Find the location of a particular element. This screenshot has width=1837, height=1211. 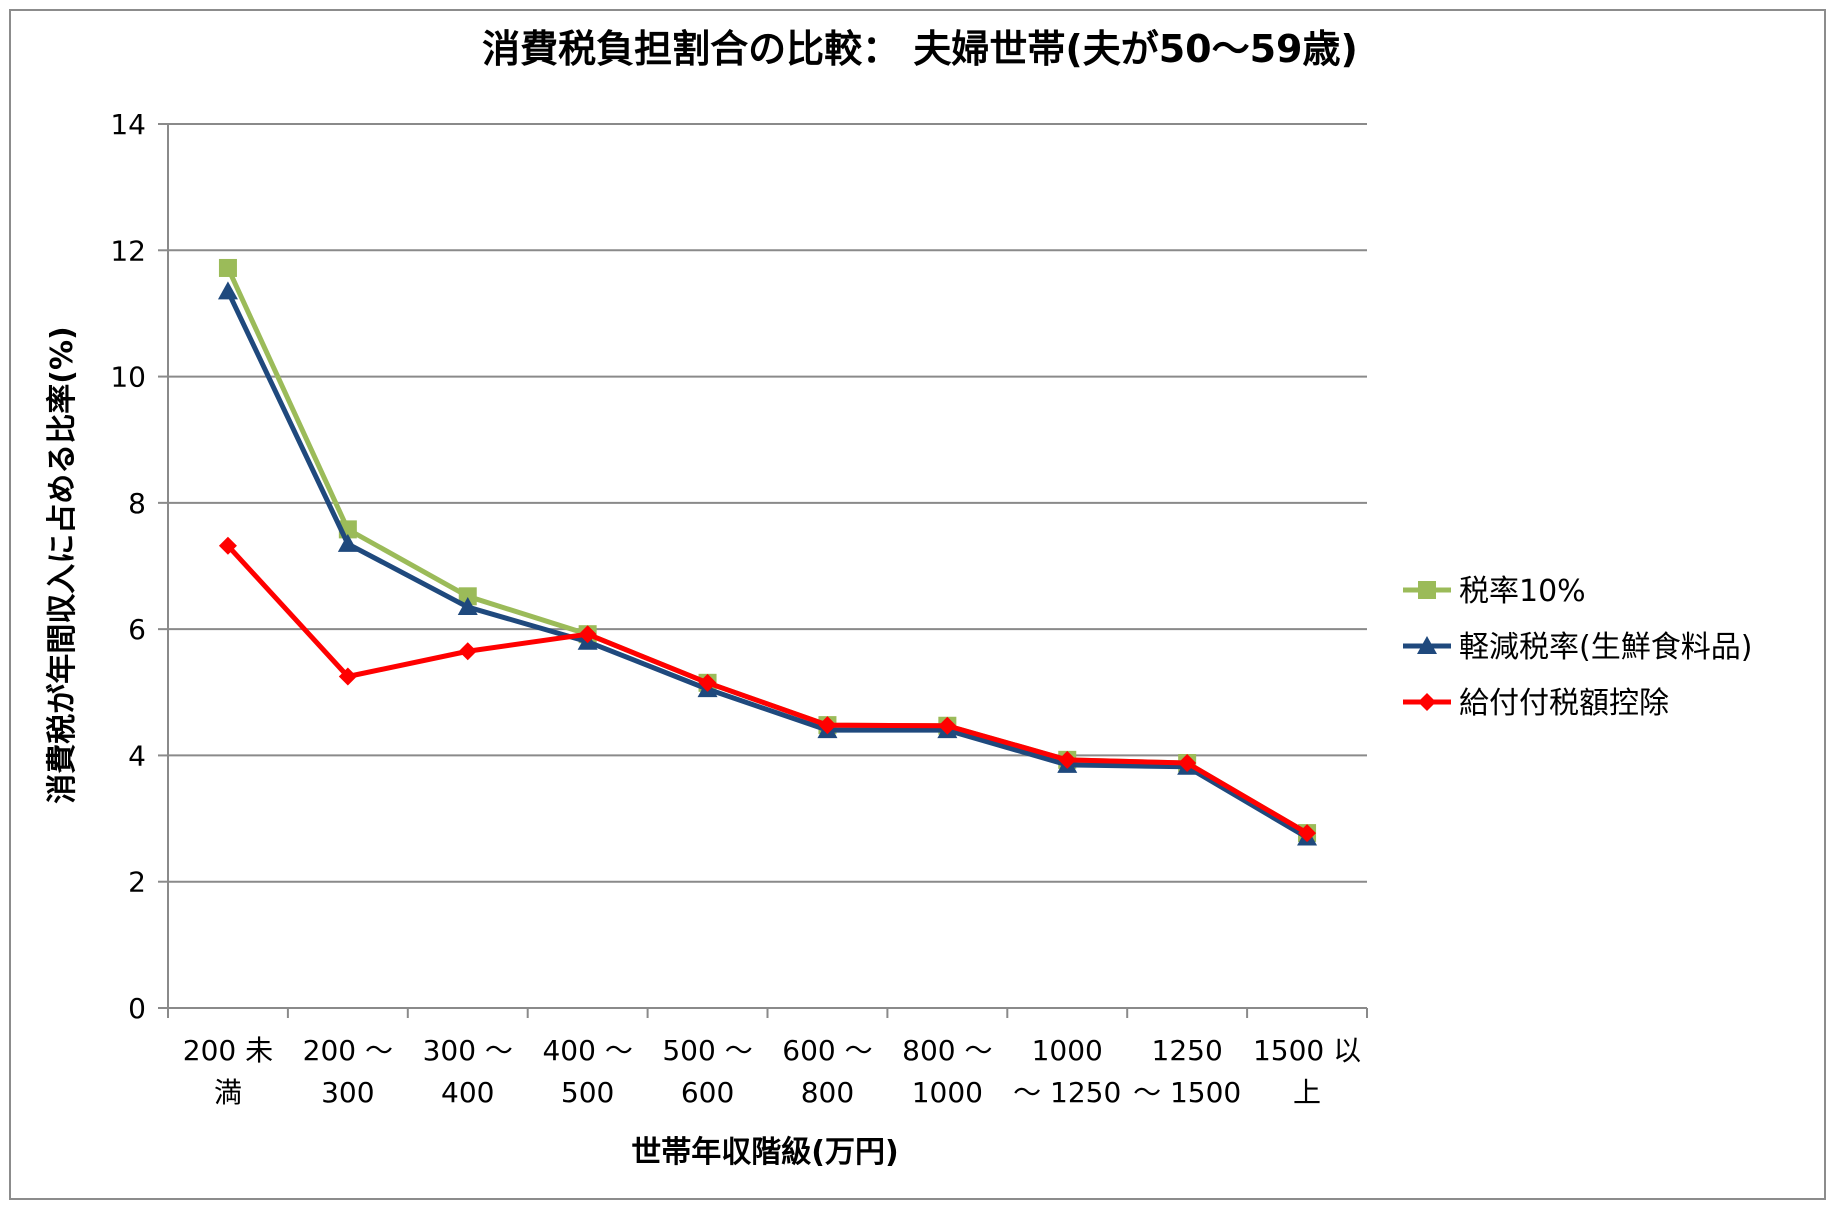

legend-item: 税率10% is located at coordinates (1494, 591).